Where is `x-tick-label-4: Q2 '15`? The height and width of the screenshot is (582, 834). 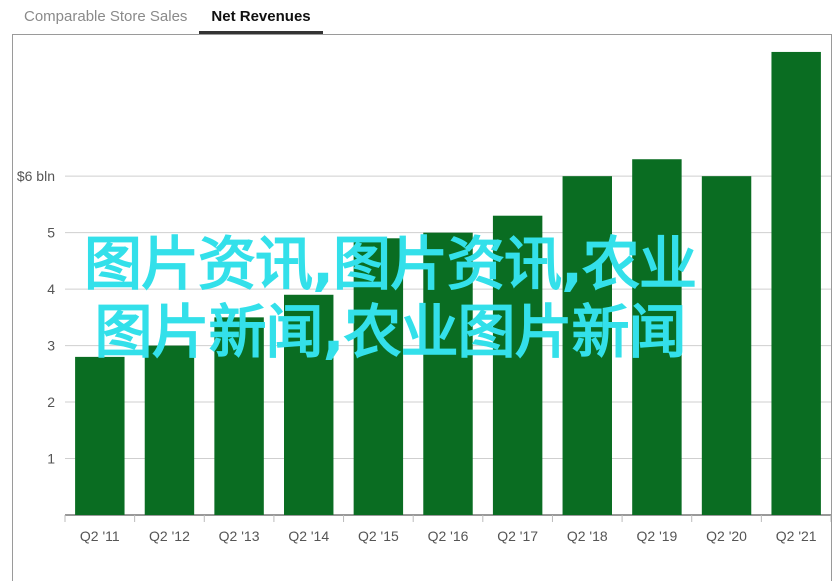 x-tick-label-4: Q2 '15 is located at coordinates (378, 536).